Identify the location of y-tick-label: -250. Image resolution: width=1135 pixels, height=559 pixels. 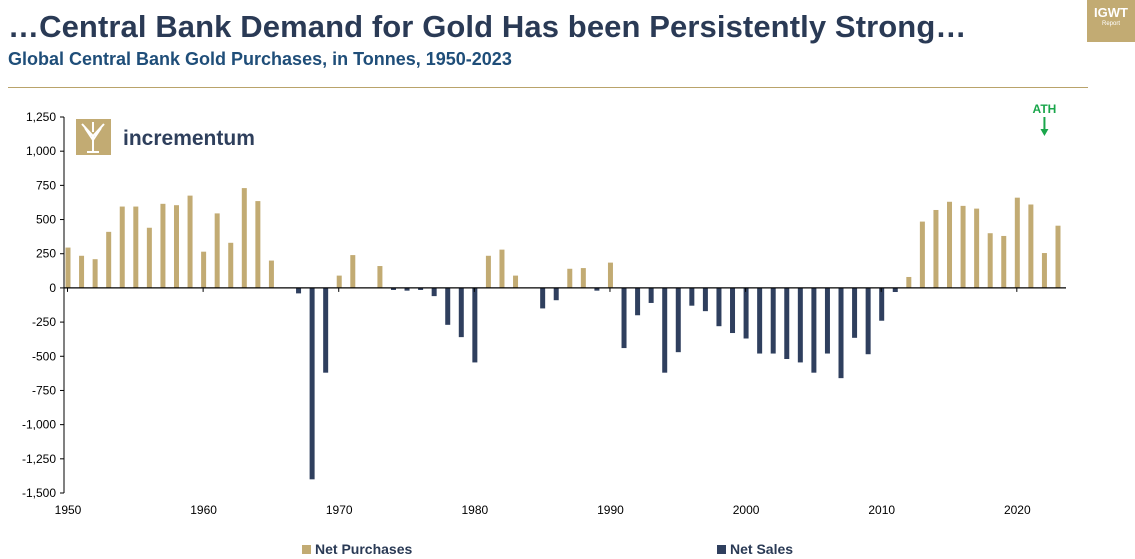
(44, 322).